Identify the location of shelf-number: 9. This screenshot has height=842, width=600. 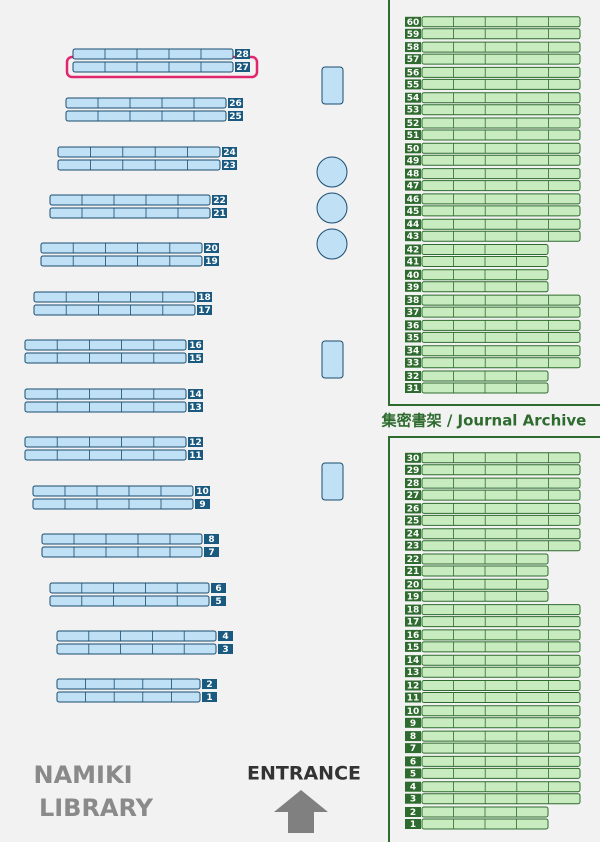
(202, 505).